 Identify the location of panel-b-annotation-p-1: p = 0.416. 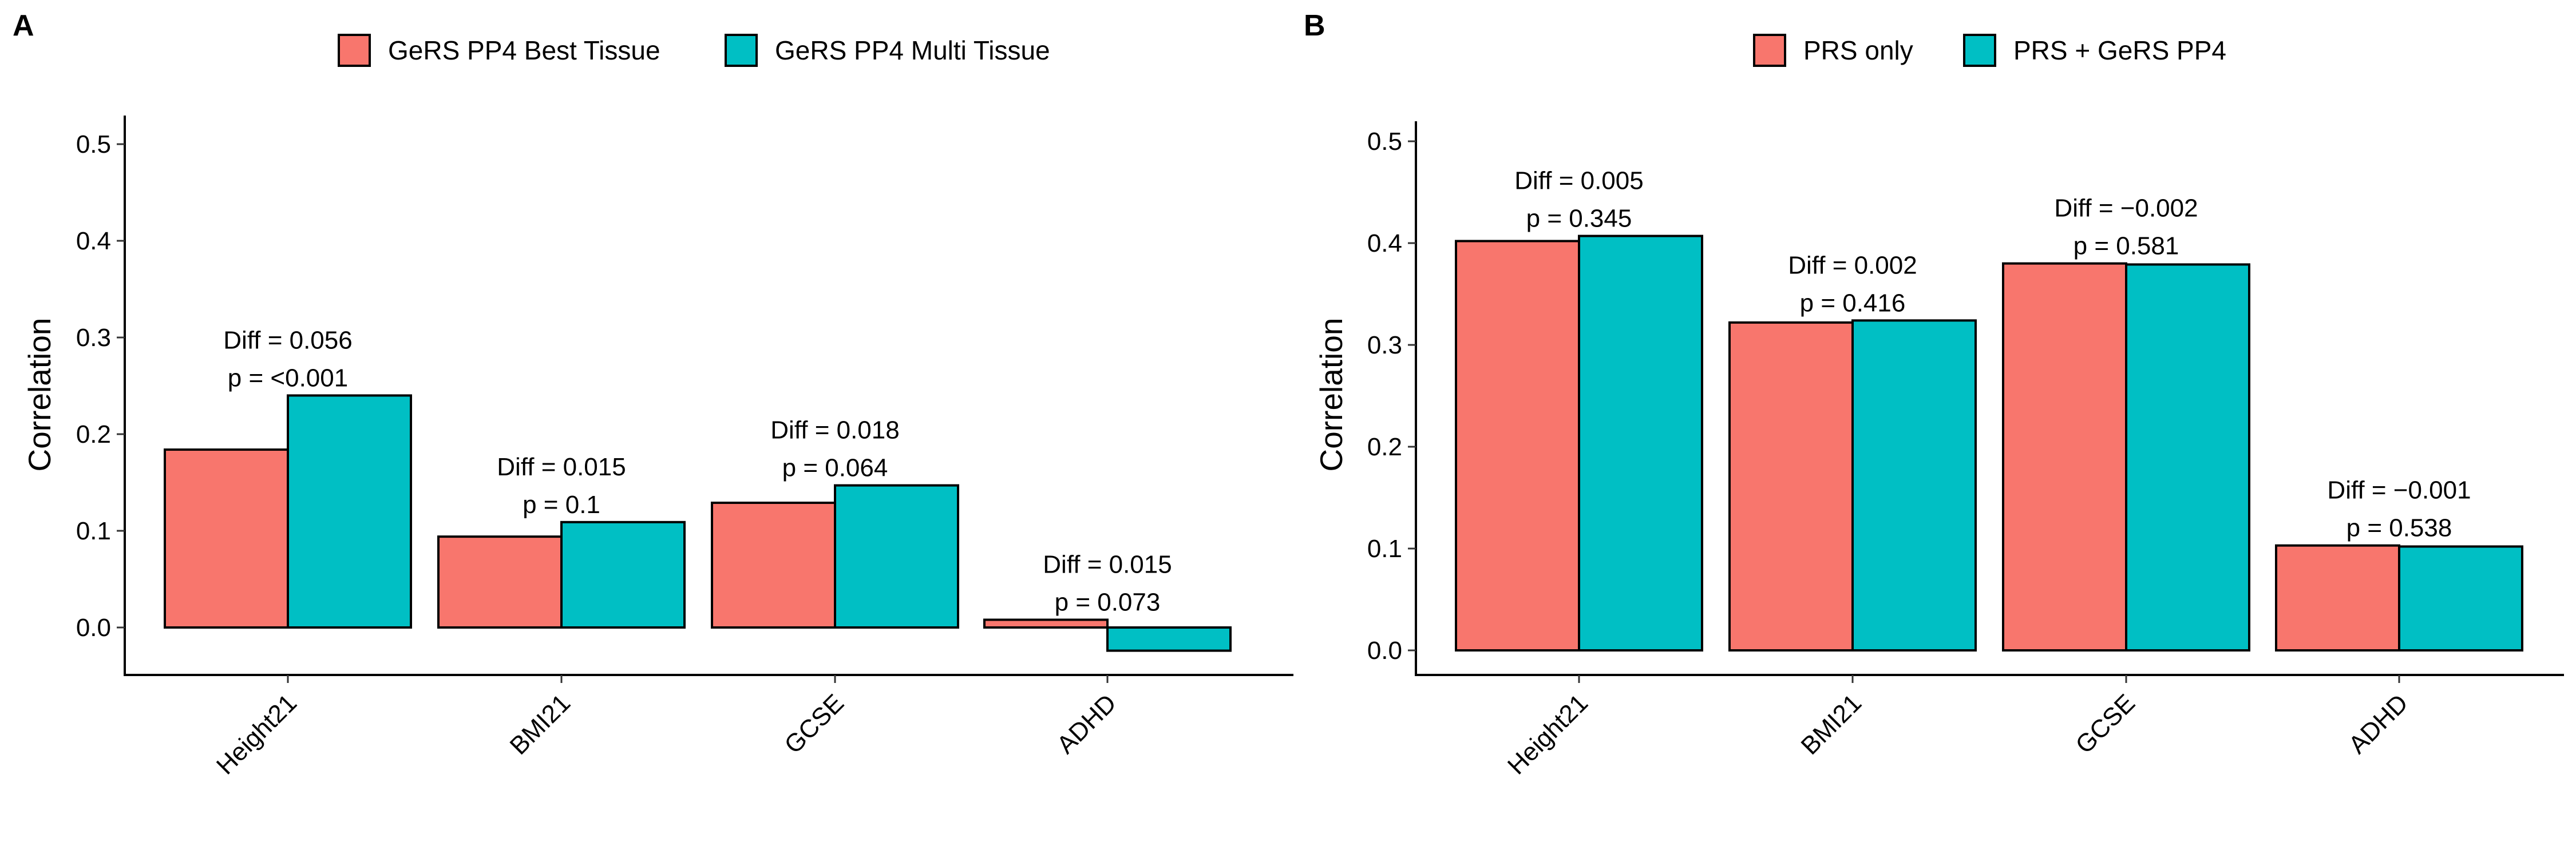
(1853, 303).